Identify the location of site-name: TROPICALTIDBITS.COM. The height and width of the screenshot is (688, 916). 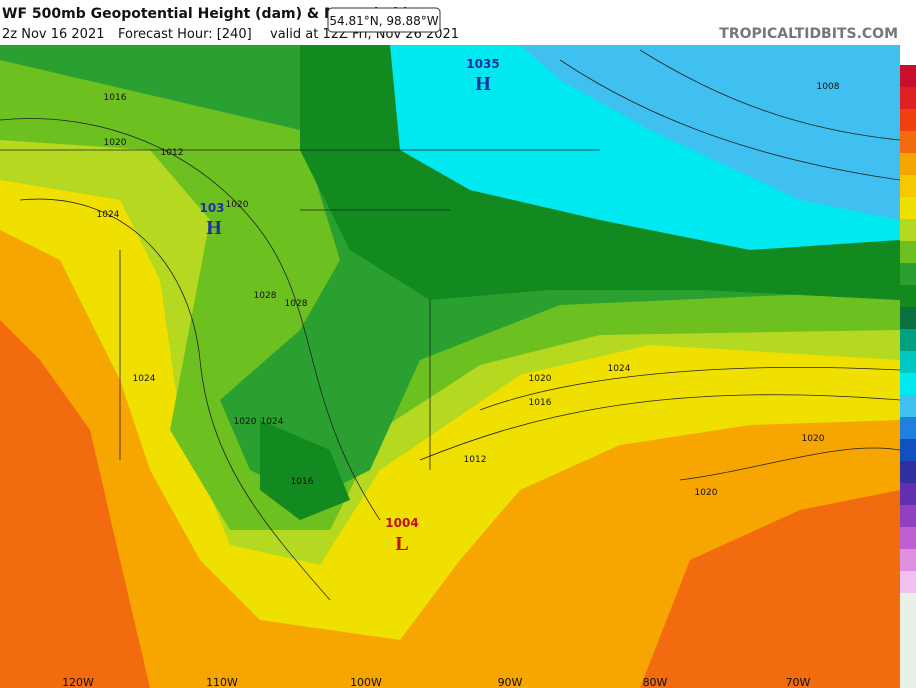
(808, 34).